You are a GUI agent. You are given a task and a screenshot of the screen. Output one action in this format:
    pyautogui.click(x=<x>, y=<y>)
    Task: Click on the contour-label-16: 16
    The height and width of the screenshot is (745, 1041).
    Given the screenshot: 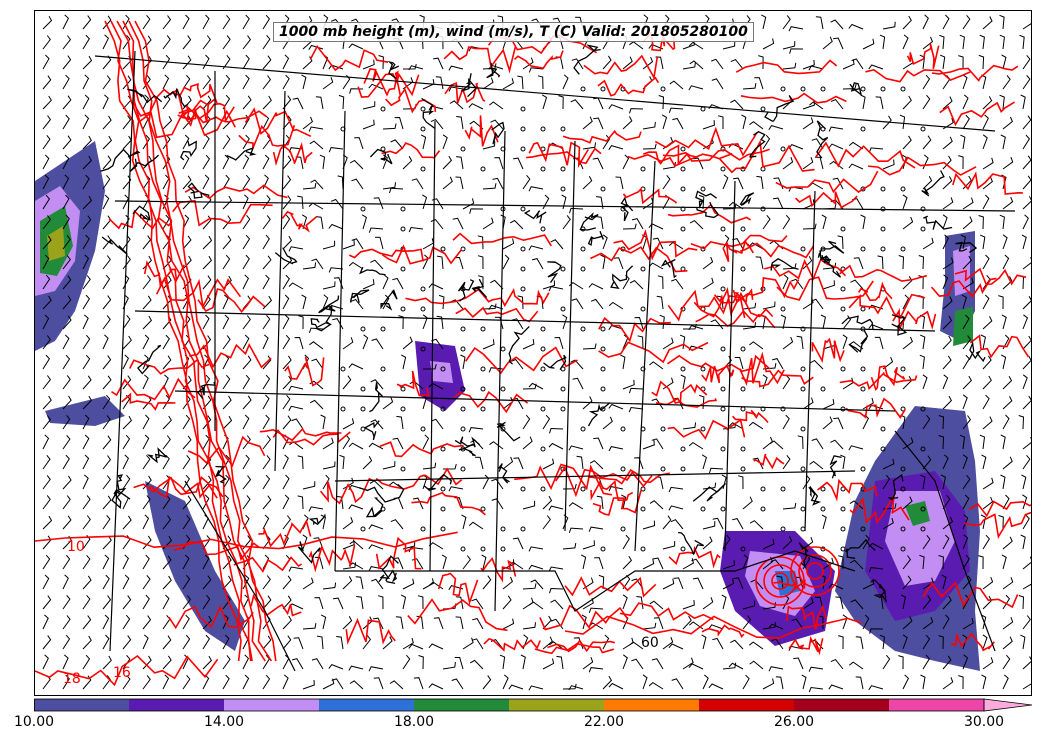 What is the action you would take?
    pyautogui.click(x=122, y=673)
    